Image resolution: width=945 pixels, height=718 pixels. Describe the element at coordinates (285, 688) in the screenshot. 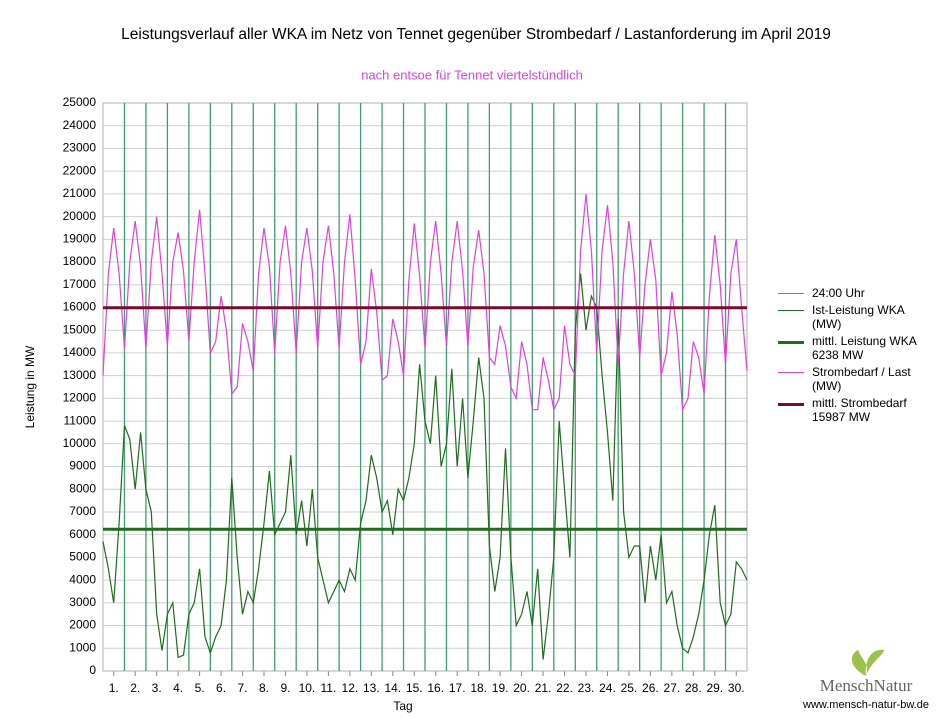

I see `x-tick-label: 9.` at that location.